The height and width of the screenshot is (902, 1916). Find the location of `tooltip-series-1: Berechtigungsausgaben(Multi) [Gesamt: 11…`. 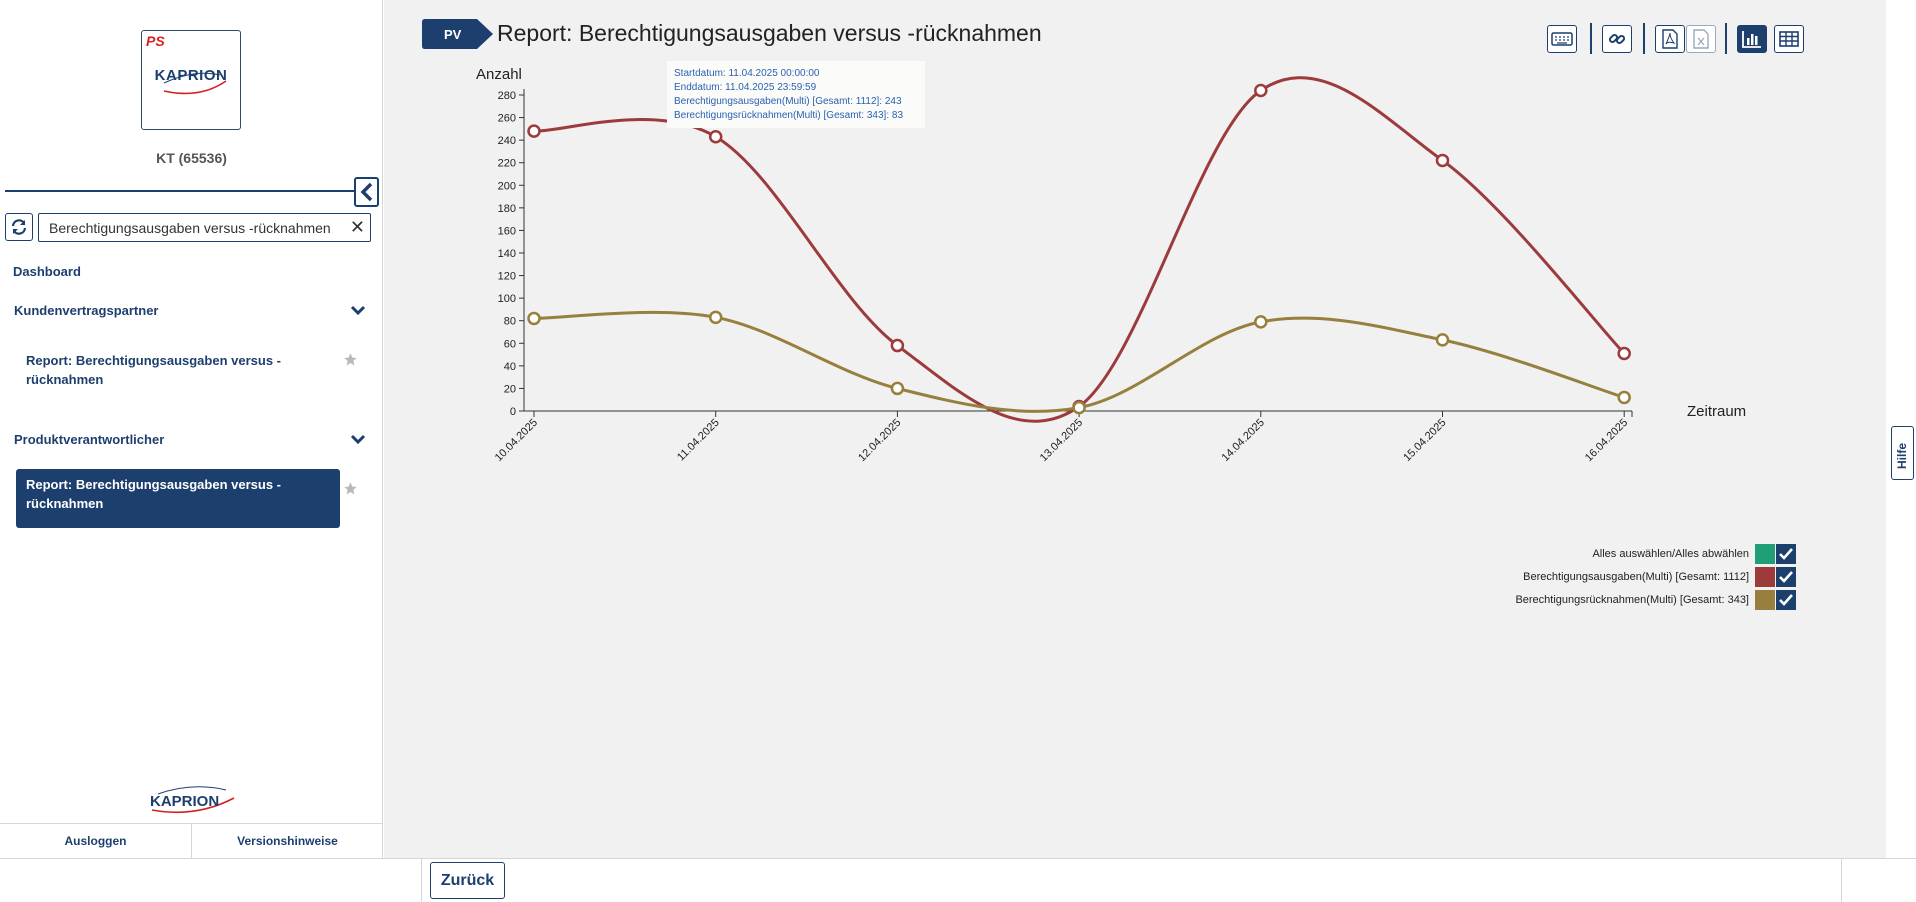

tooltip-series-1: Berechtigungsausgaben(Multi) [Gesamt: 11… is located at coordinates (788, 101).